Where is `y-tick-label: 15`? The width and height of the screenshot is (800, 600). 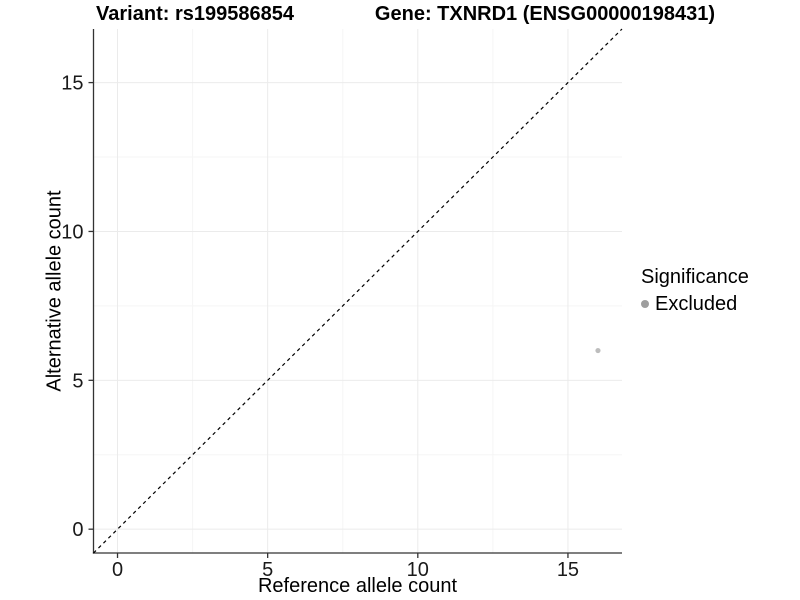 y-tick-label: 15 is located at coordinates (72, 84).